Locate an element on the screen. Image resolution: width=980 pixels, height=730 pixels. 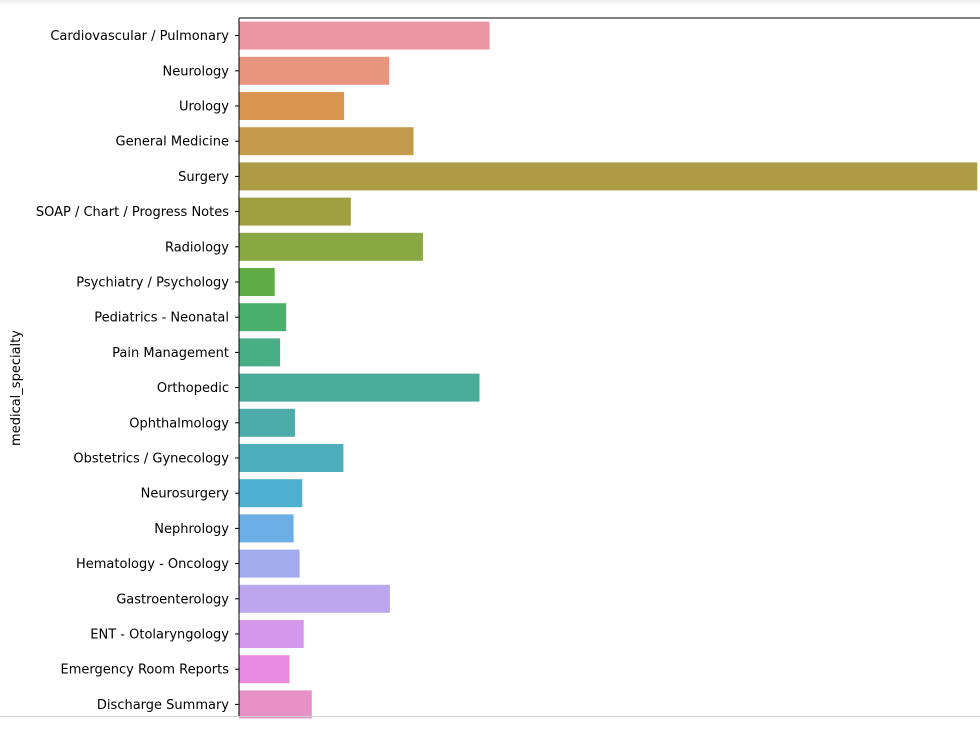
y-axis-label: medical_specialty is located at coordinates (16, 388).